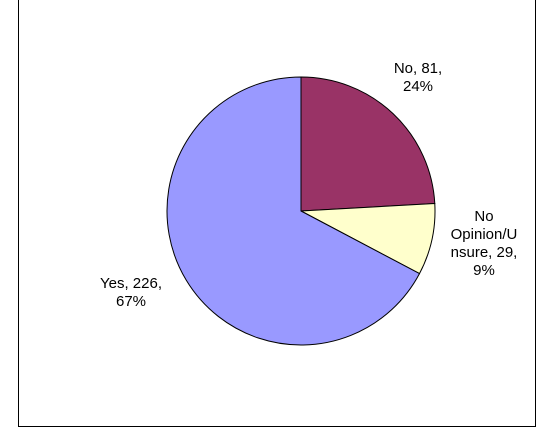 Image resolution: width=554 pixels, height=428 pixels. I want to click on pie-label-yes: Yes, 226, 67%, so click(131, 292).